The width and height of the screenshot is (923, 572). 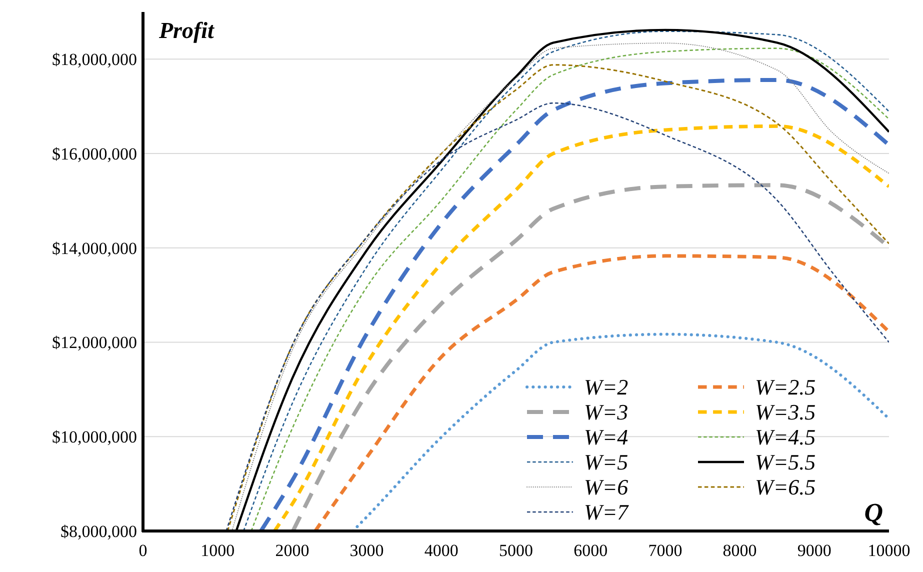 What do you see at coordinates (367, 550) in the screenshot?
I see `x-tick-label: 3000` at bounding box center [367, 550].